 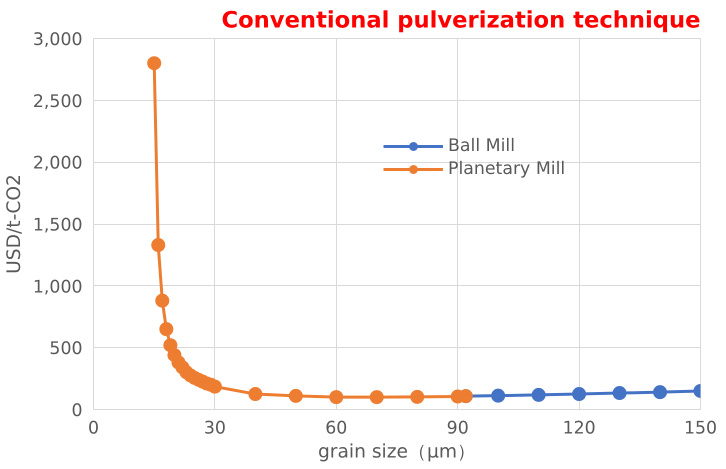 I want to click on x-tick-label: 120, so click(x=579, y=428).